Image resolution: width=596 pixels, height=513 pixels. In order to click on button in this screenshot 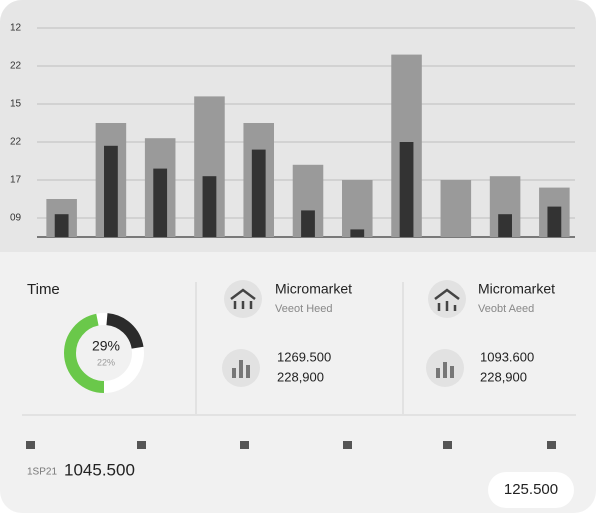, I will do `click(531, 490)`.